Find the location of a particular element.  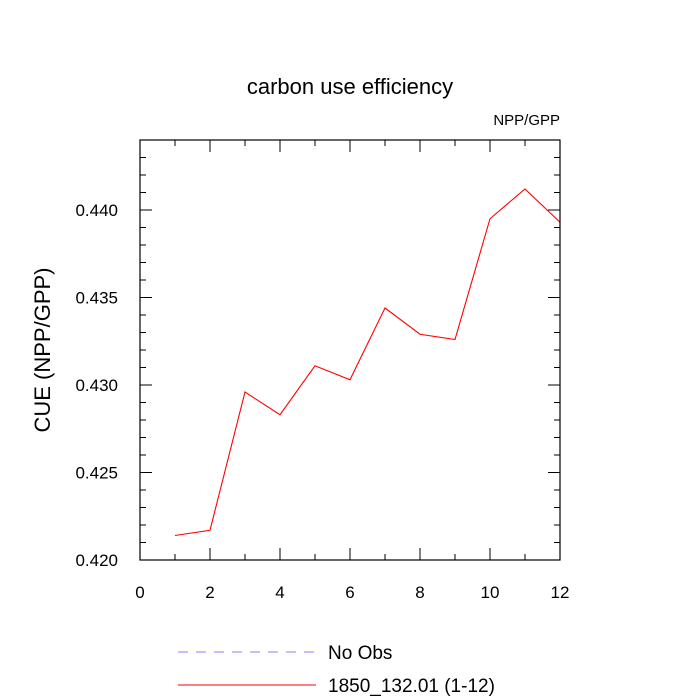

x-tick-labels: 0 2 4 6 8 10 12 is located at coordinates (352, 592).